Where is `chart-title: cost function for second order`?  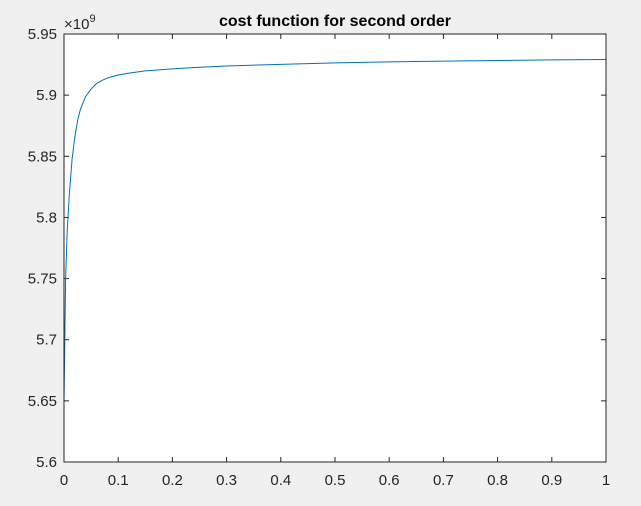
chart-title: cost function for second order is located at coordinates (335, 21).